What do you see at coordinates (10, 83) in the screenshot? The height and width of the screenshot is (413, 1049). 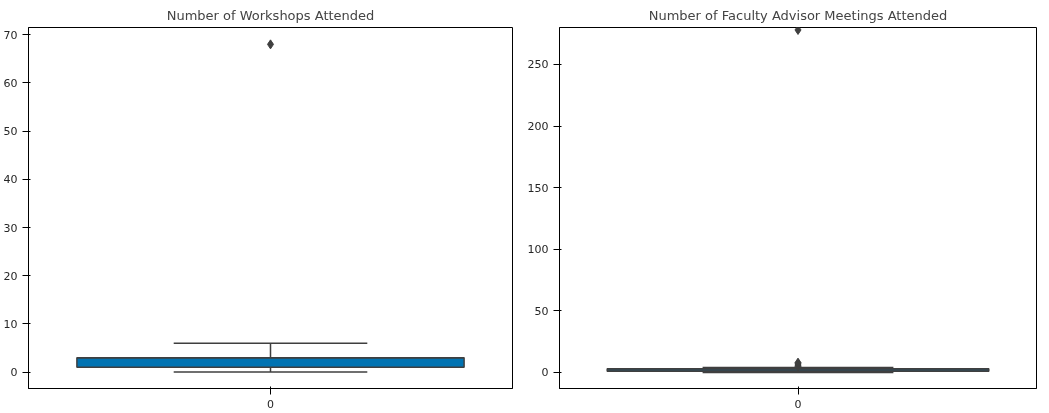 I see `y-tick-label: 60` at bounding box center [10, 83].